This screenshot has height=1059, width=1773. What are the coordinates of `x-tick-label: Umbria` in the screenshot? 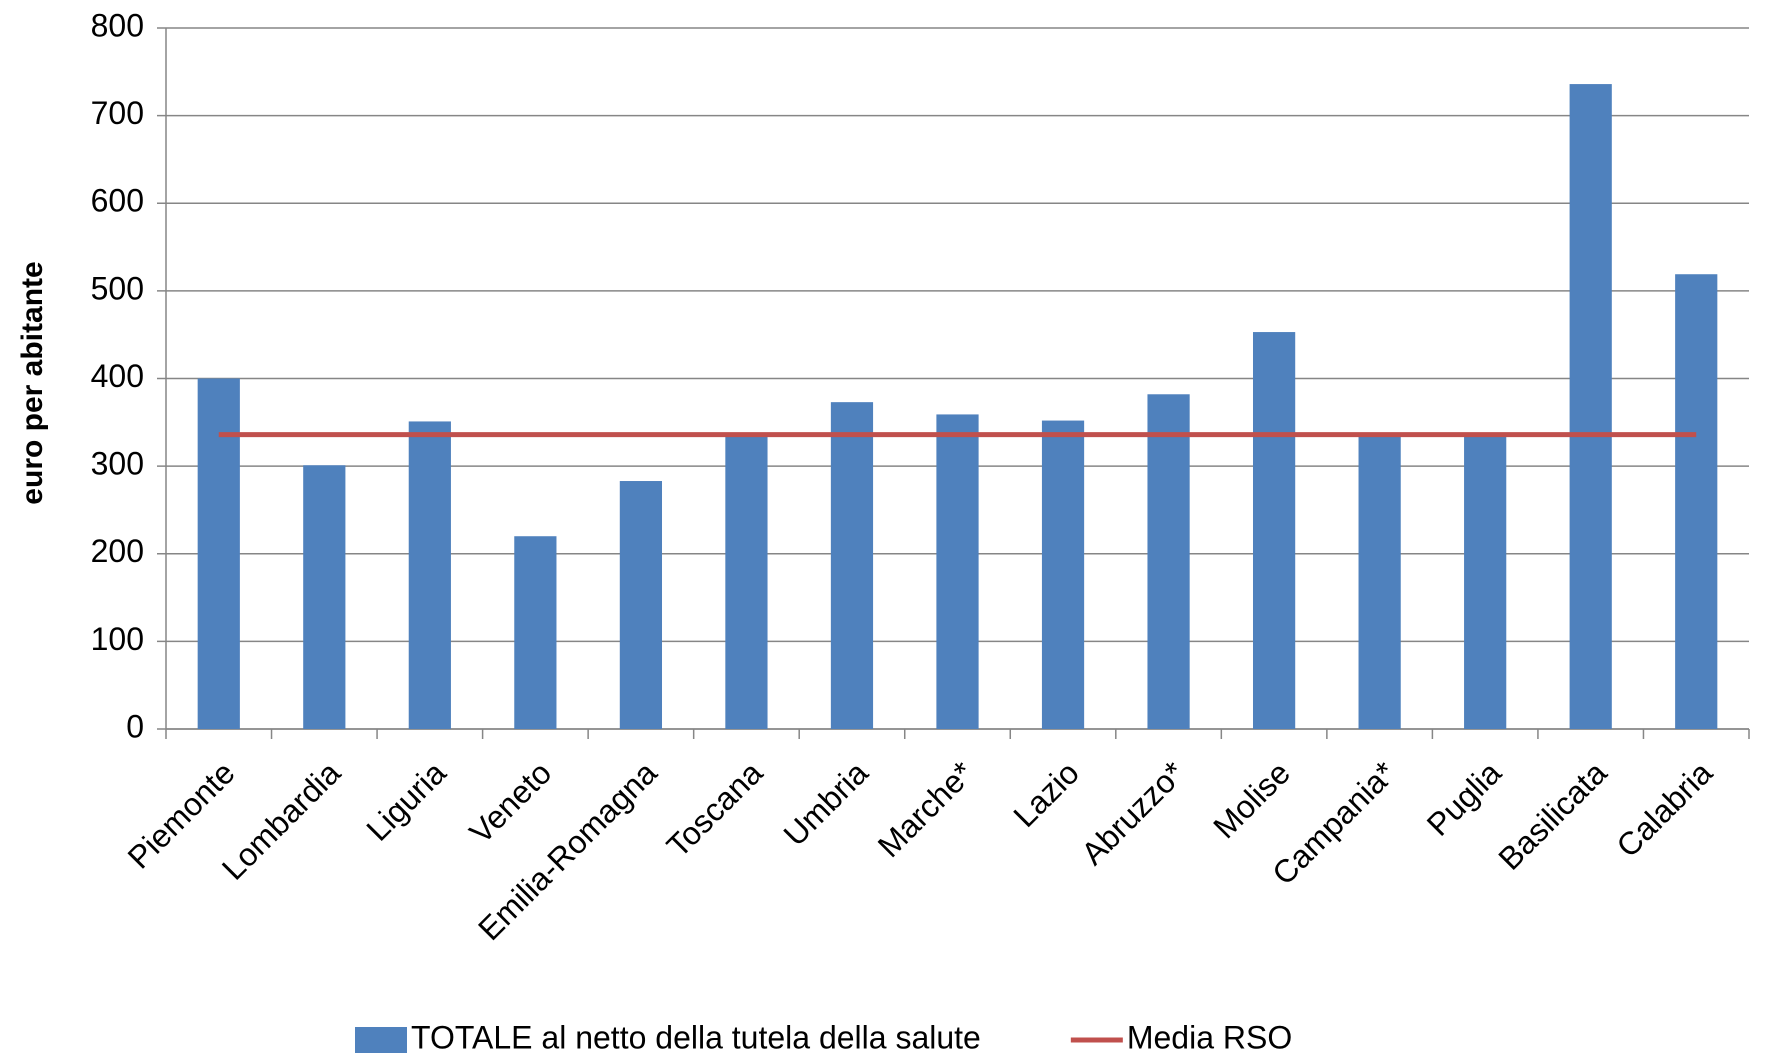 It's located at (826, 803).